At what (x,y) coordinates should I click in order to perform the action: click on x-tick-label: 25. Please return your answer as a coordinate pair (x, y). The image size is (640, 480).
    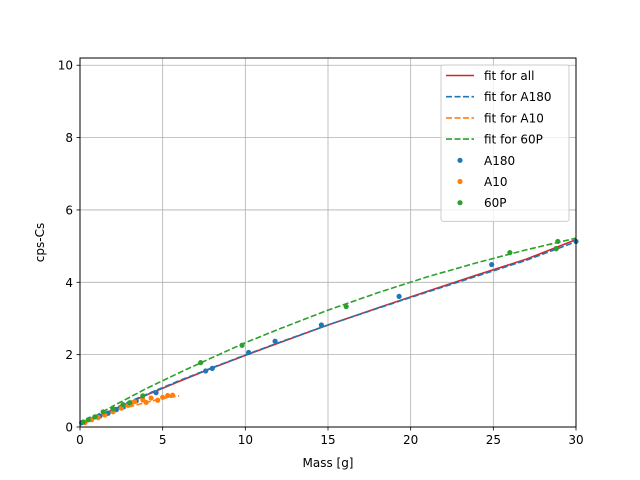
    Looking at the image, I should click on (493, 440).